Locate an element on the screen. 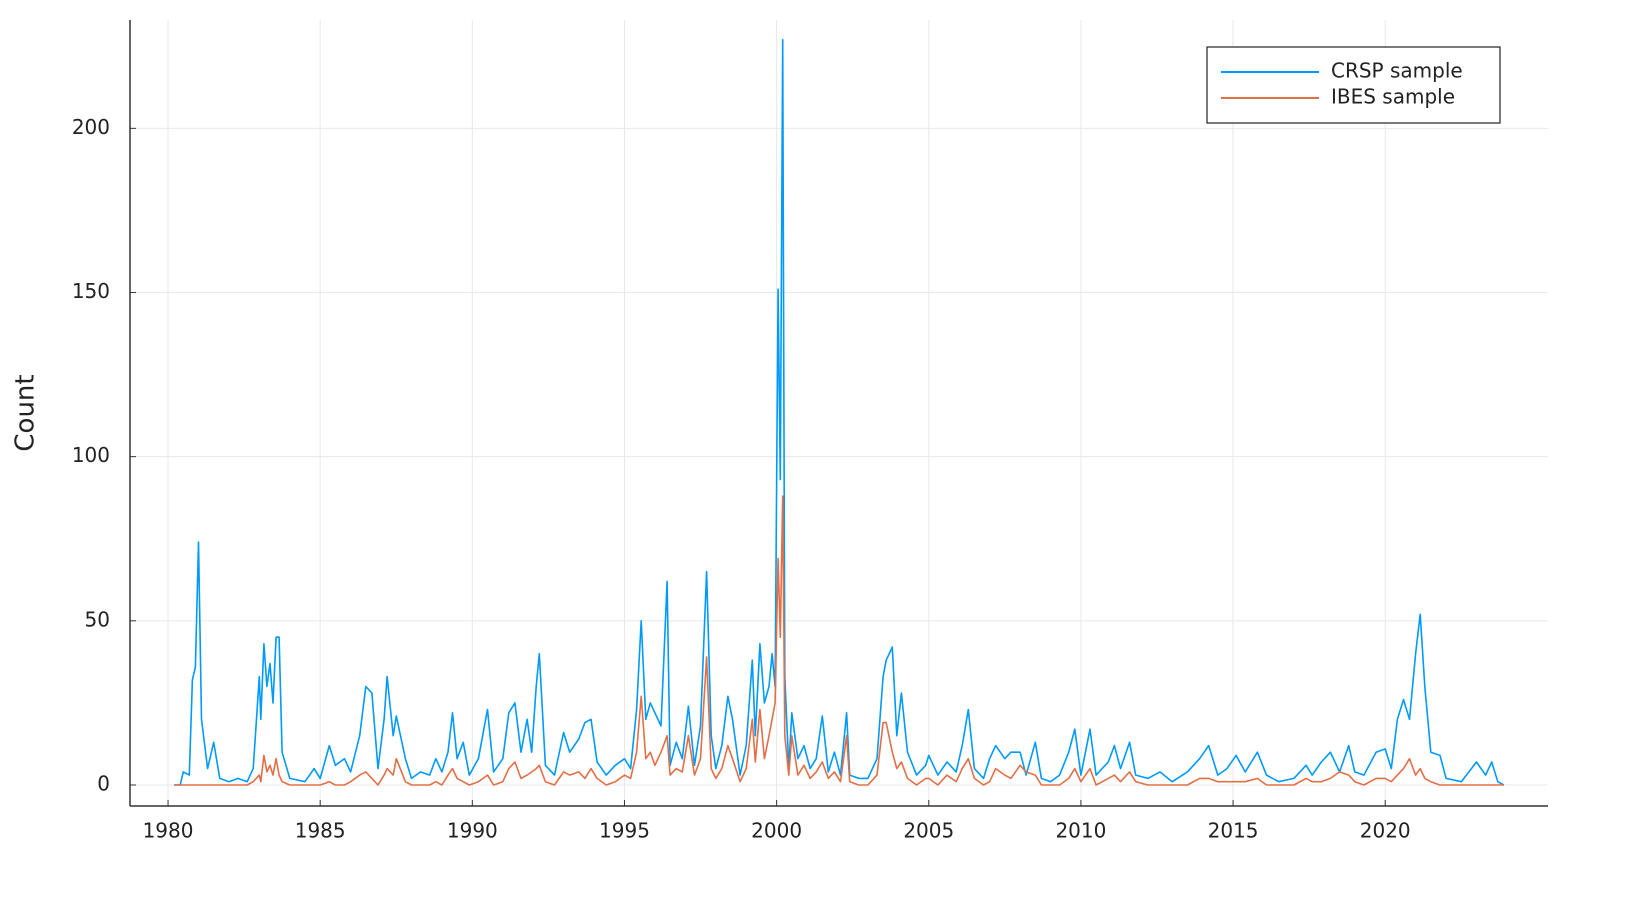 The width and height of the screenshot is (1640, 906). x-tick-label: 2010 is located at coordinates (1080, 831).